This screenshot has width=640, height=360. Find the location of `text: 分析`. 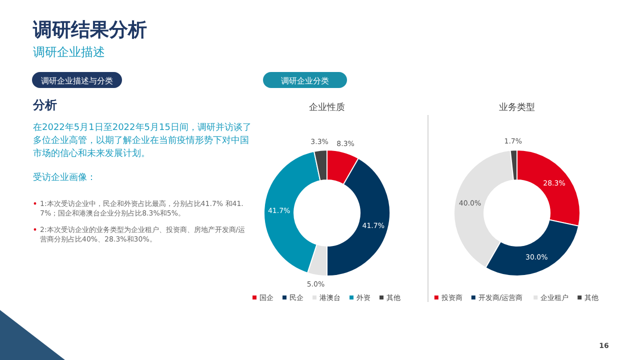

text: 分析 is located at coordinates (44, 105).